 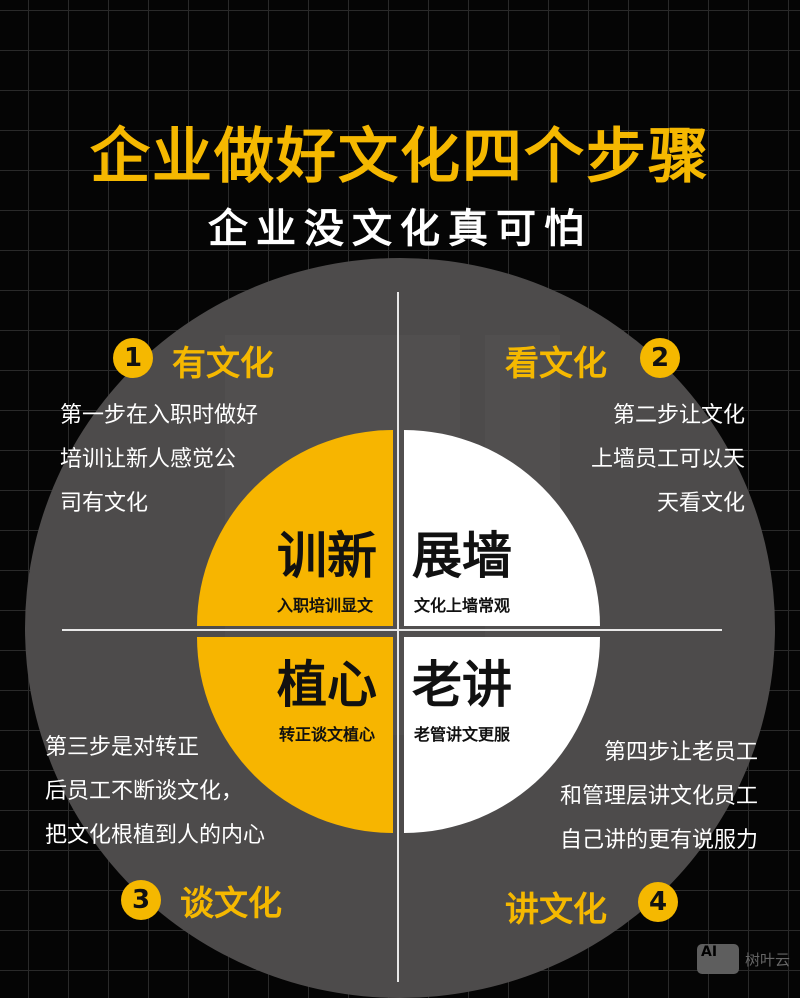 What do you see at coordinates (223, 364) in the screenshot?
I see `step-heading: 有文化` at bounding box center [223, 364].